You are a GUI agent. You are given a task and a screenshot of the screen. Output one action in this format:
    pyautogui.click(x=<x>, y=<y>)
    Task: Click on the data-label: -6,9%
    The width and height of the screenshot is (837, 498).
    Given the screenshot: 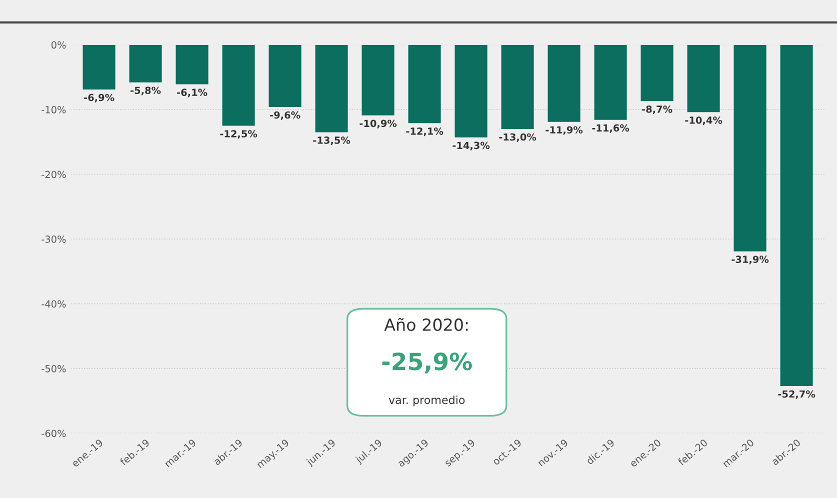 What is the action you would take?
    pyautogui.click(x=99, y=98)
    